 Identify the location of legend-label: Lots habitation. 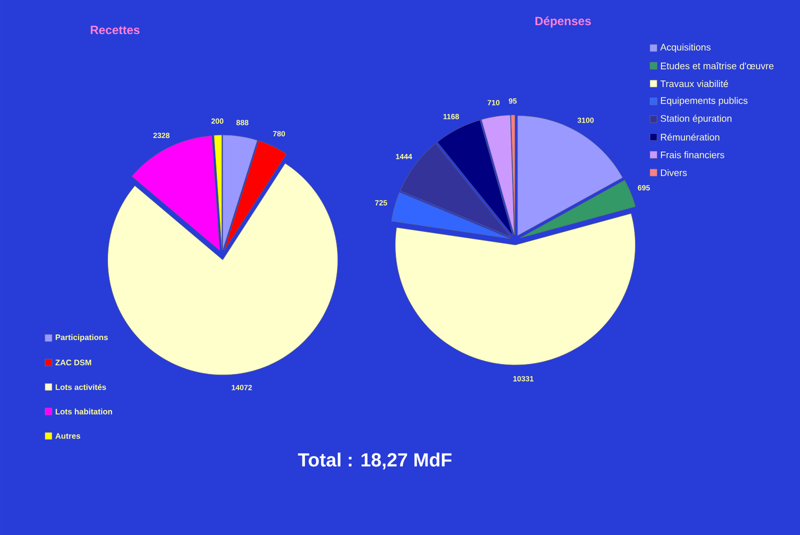
(84, 411).